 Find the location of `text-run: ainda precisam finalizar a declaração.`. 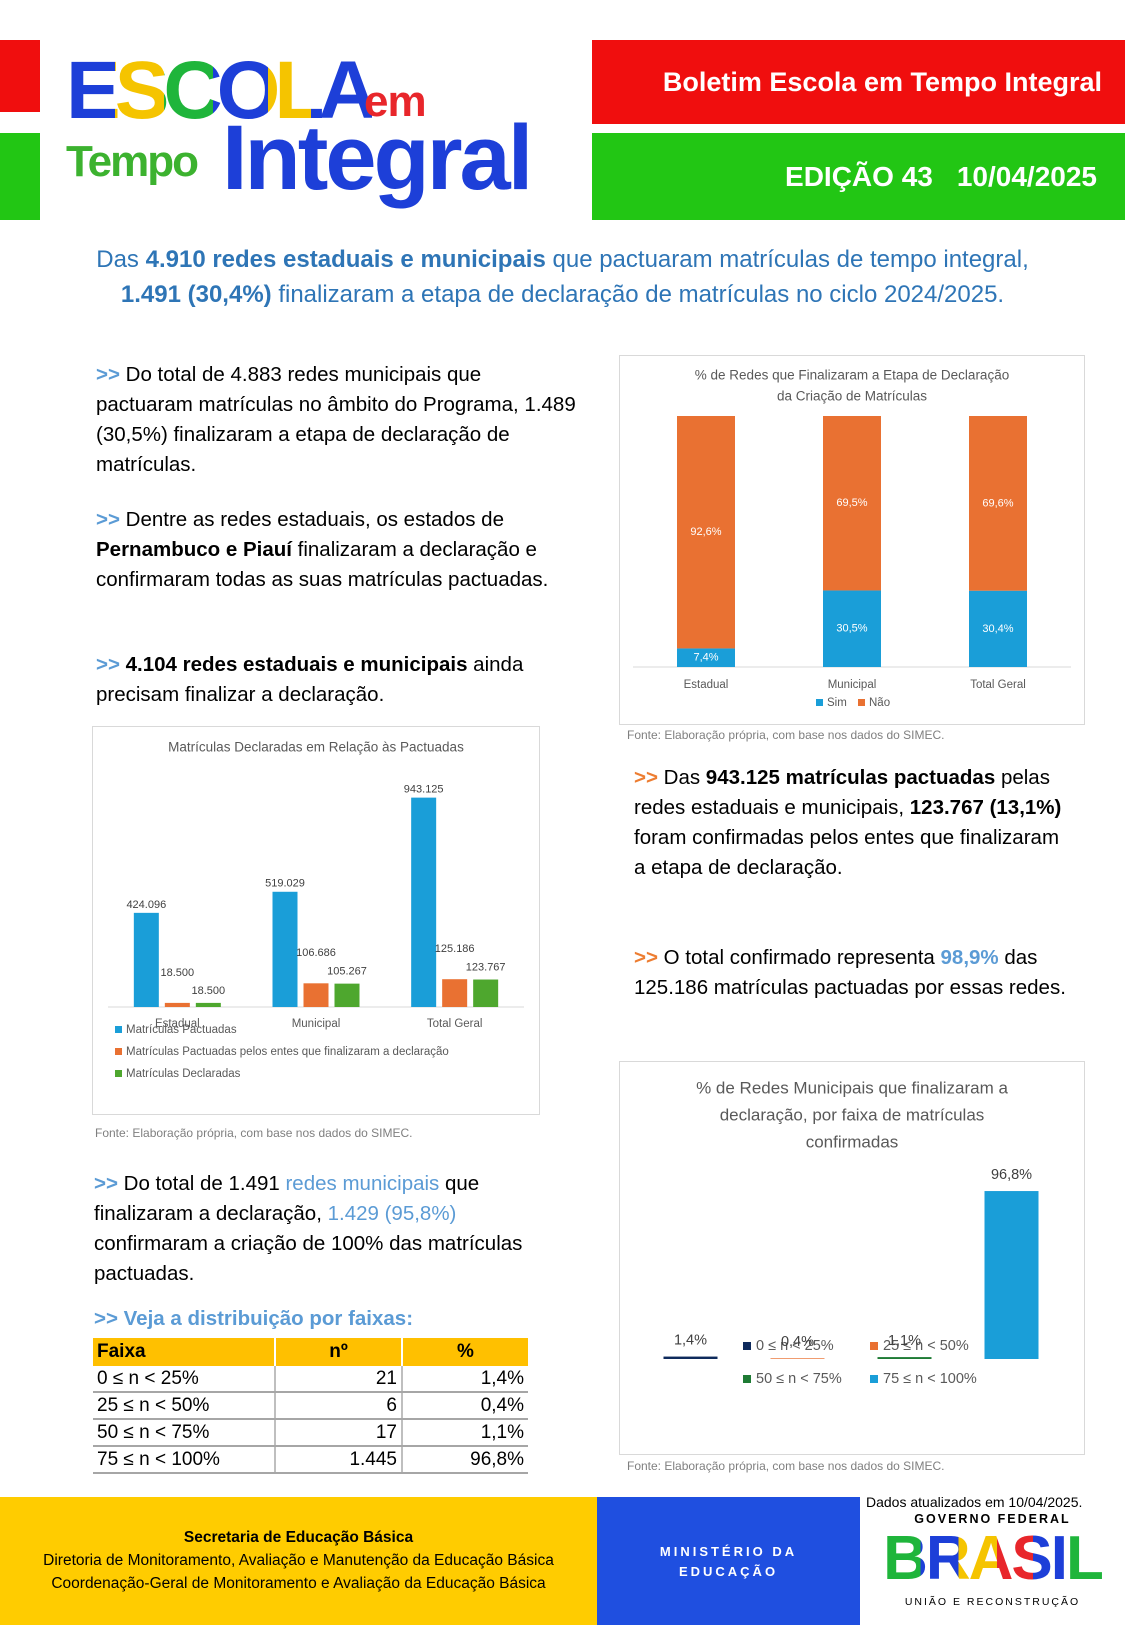

text-run: ainda precisam finalizar a declaração. is located at coordinates (310, 679).